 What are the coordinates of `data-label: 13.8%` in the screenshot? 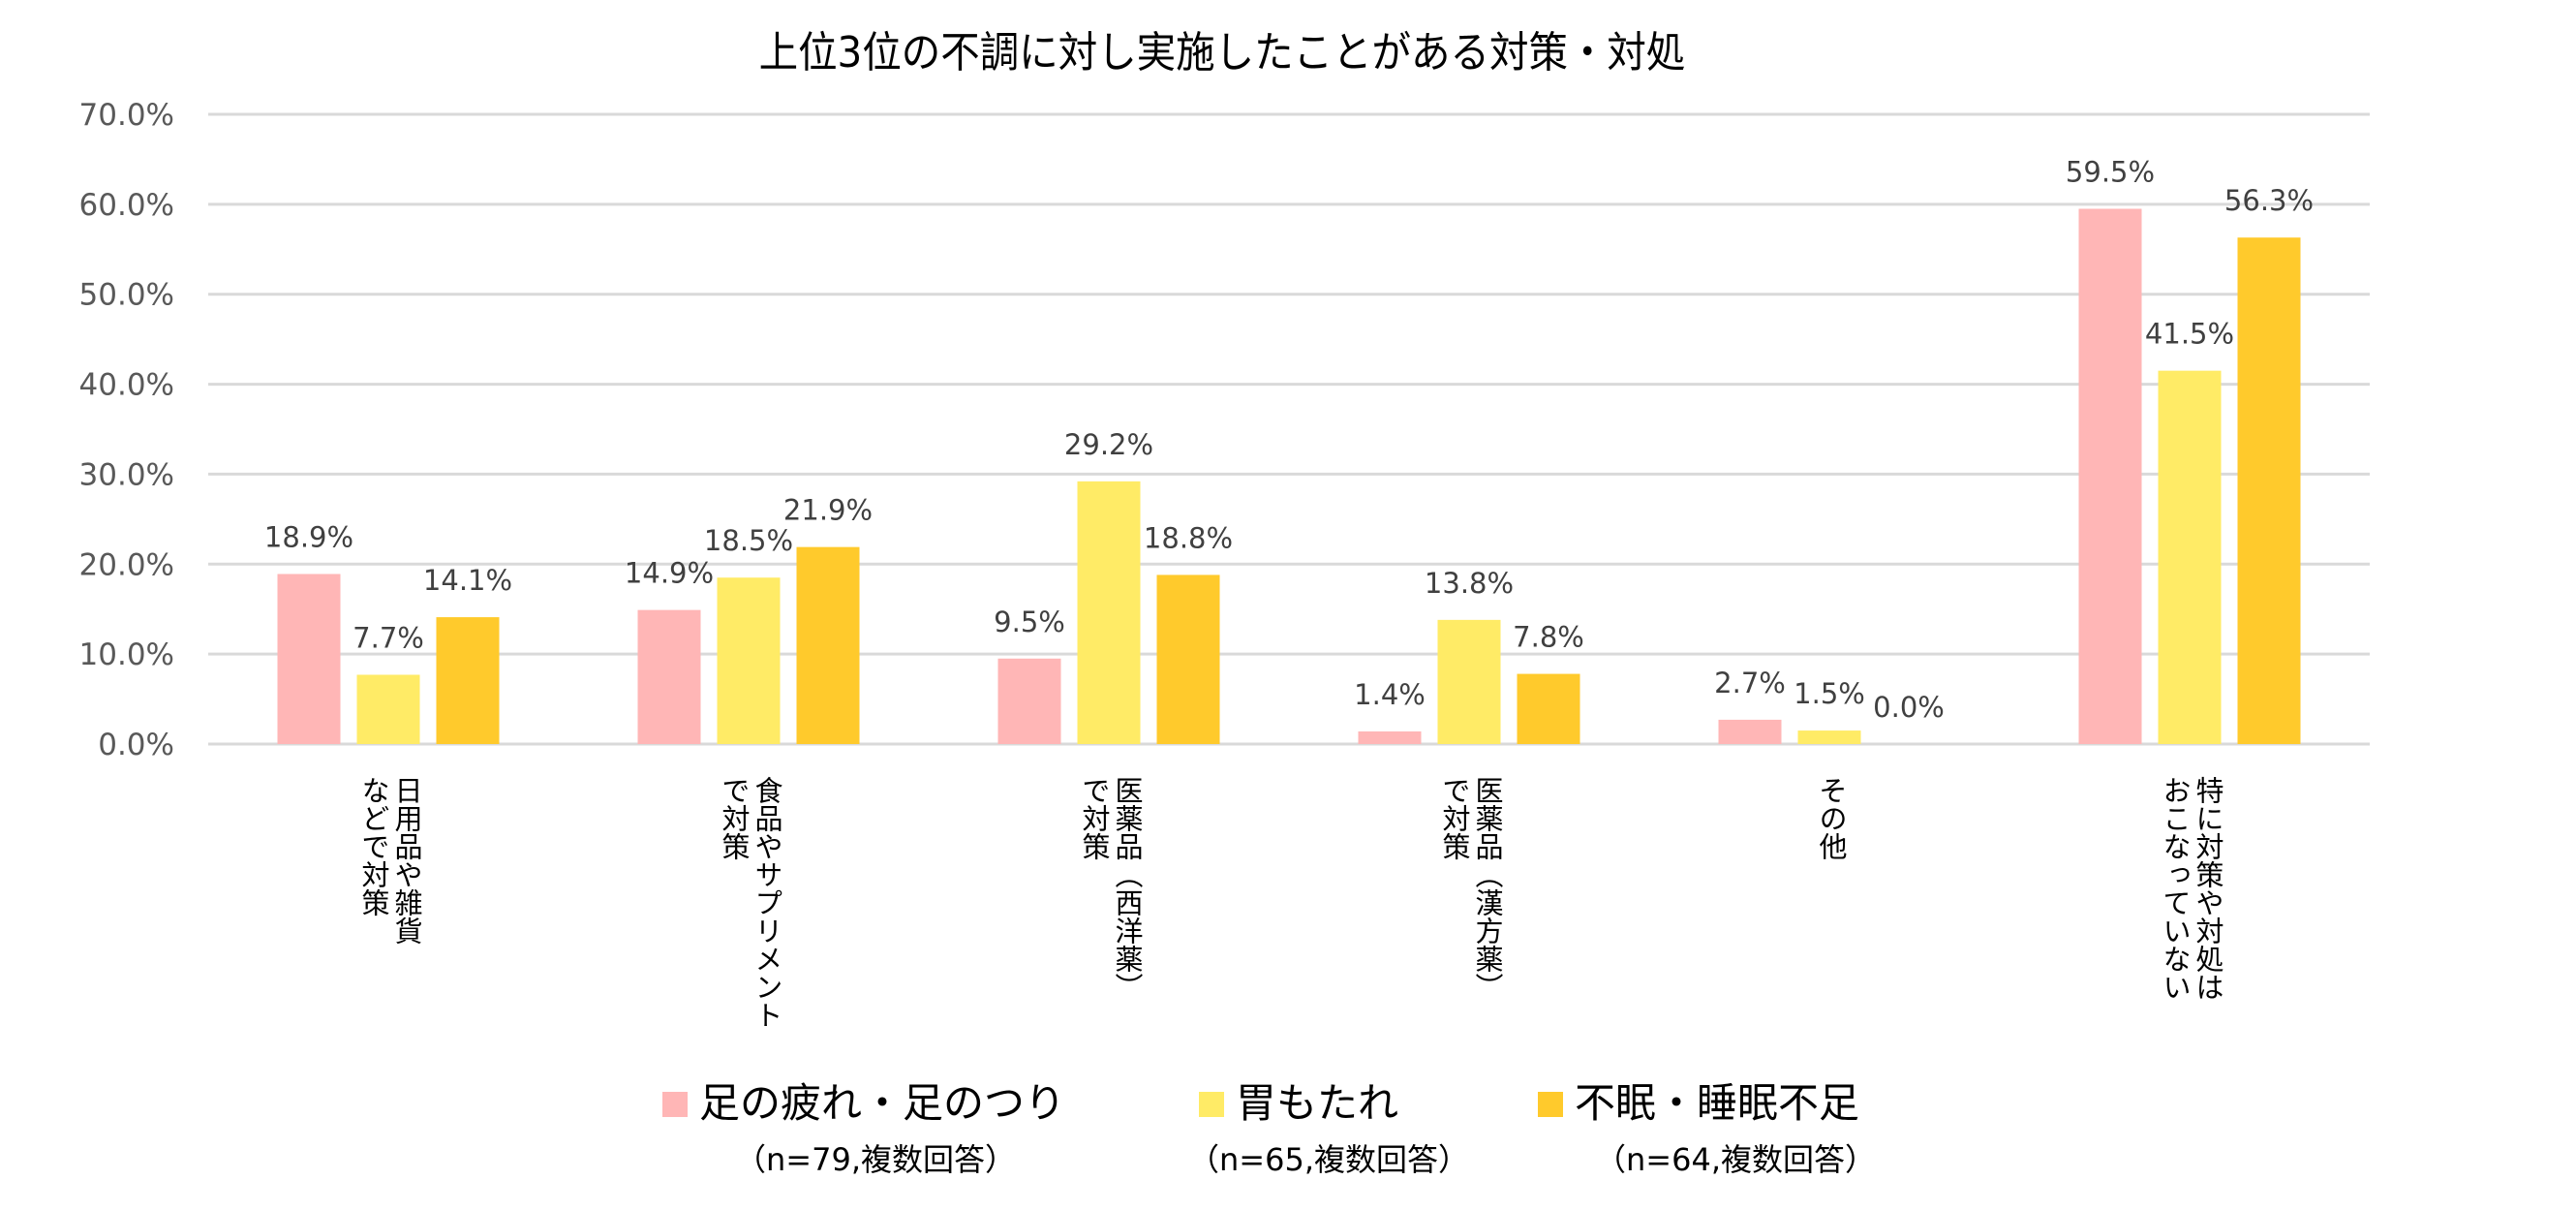 It's located at (1469, 583).